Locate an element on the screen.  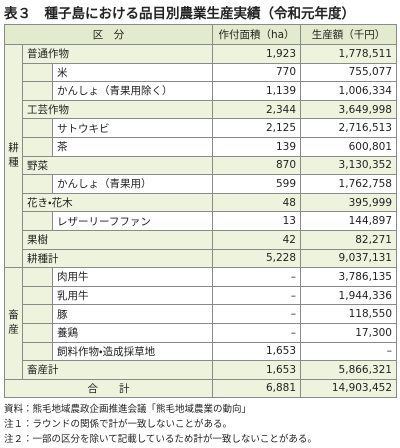
value-cell: 3,649,998 is located at coordinates (348, 109).